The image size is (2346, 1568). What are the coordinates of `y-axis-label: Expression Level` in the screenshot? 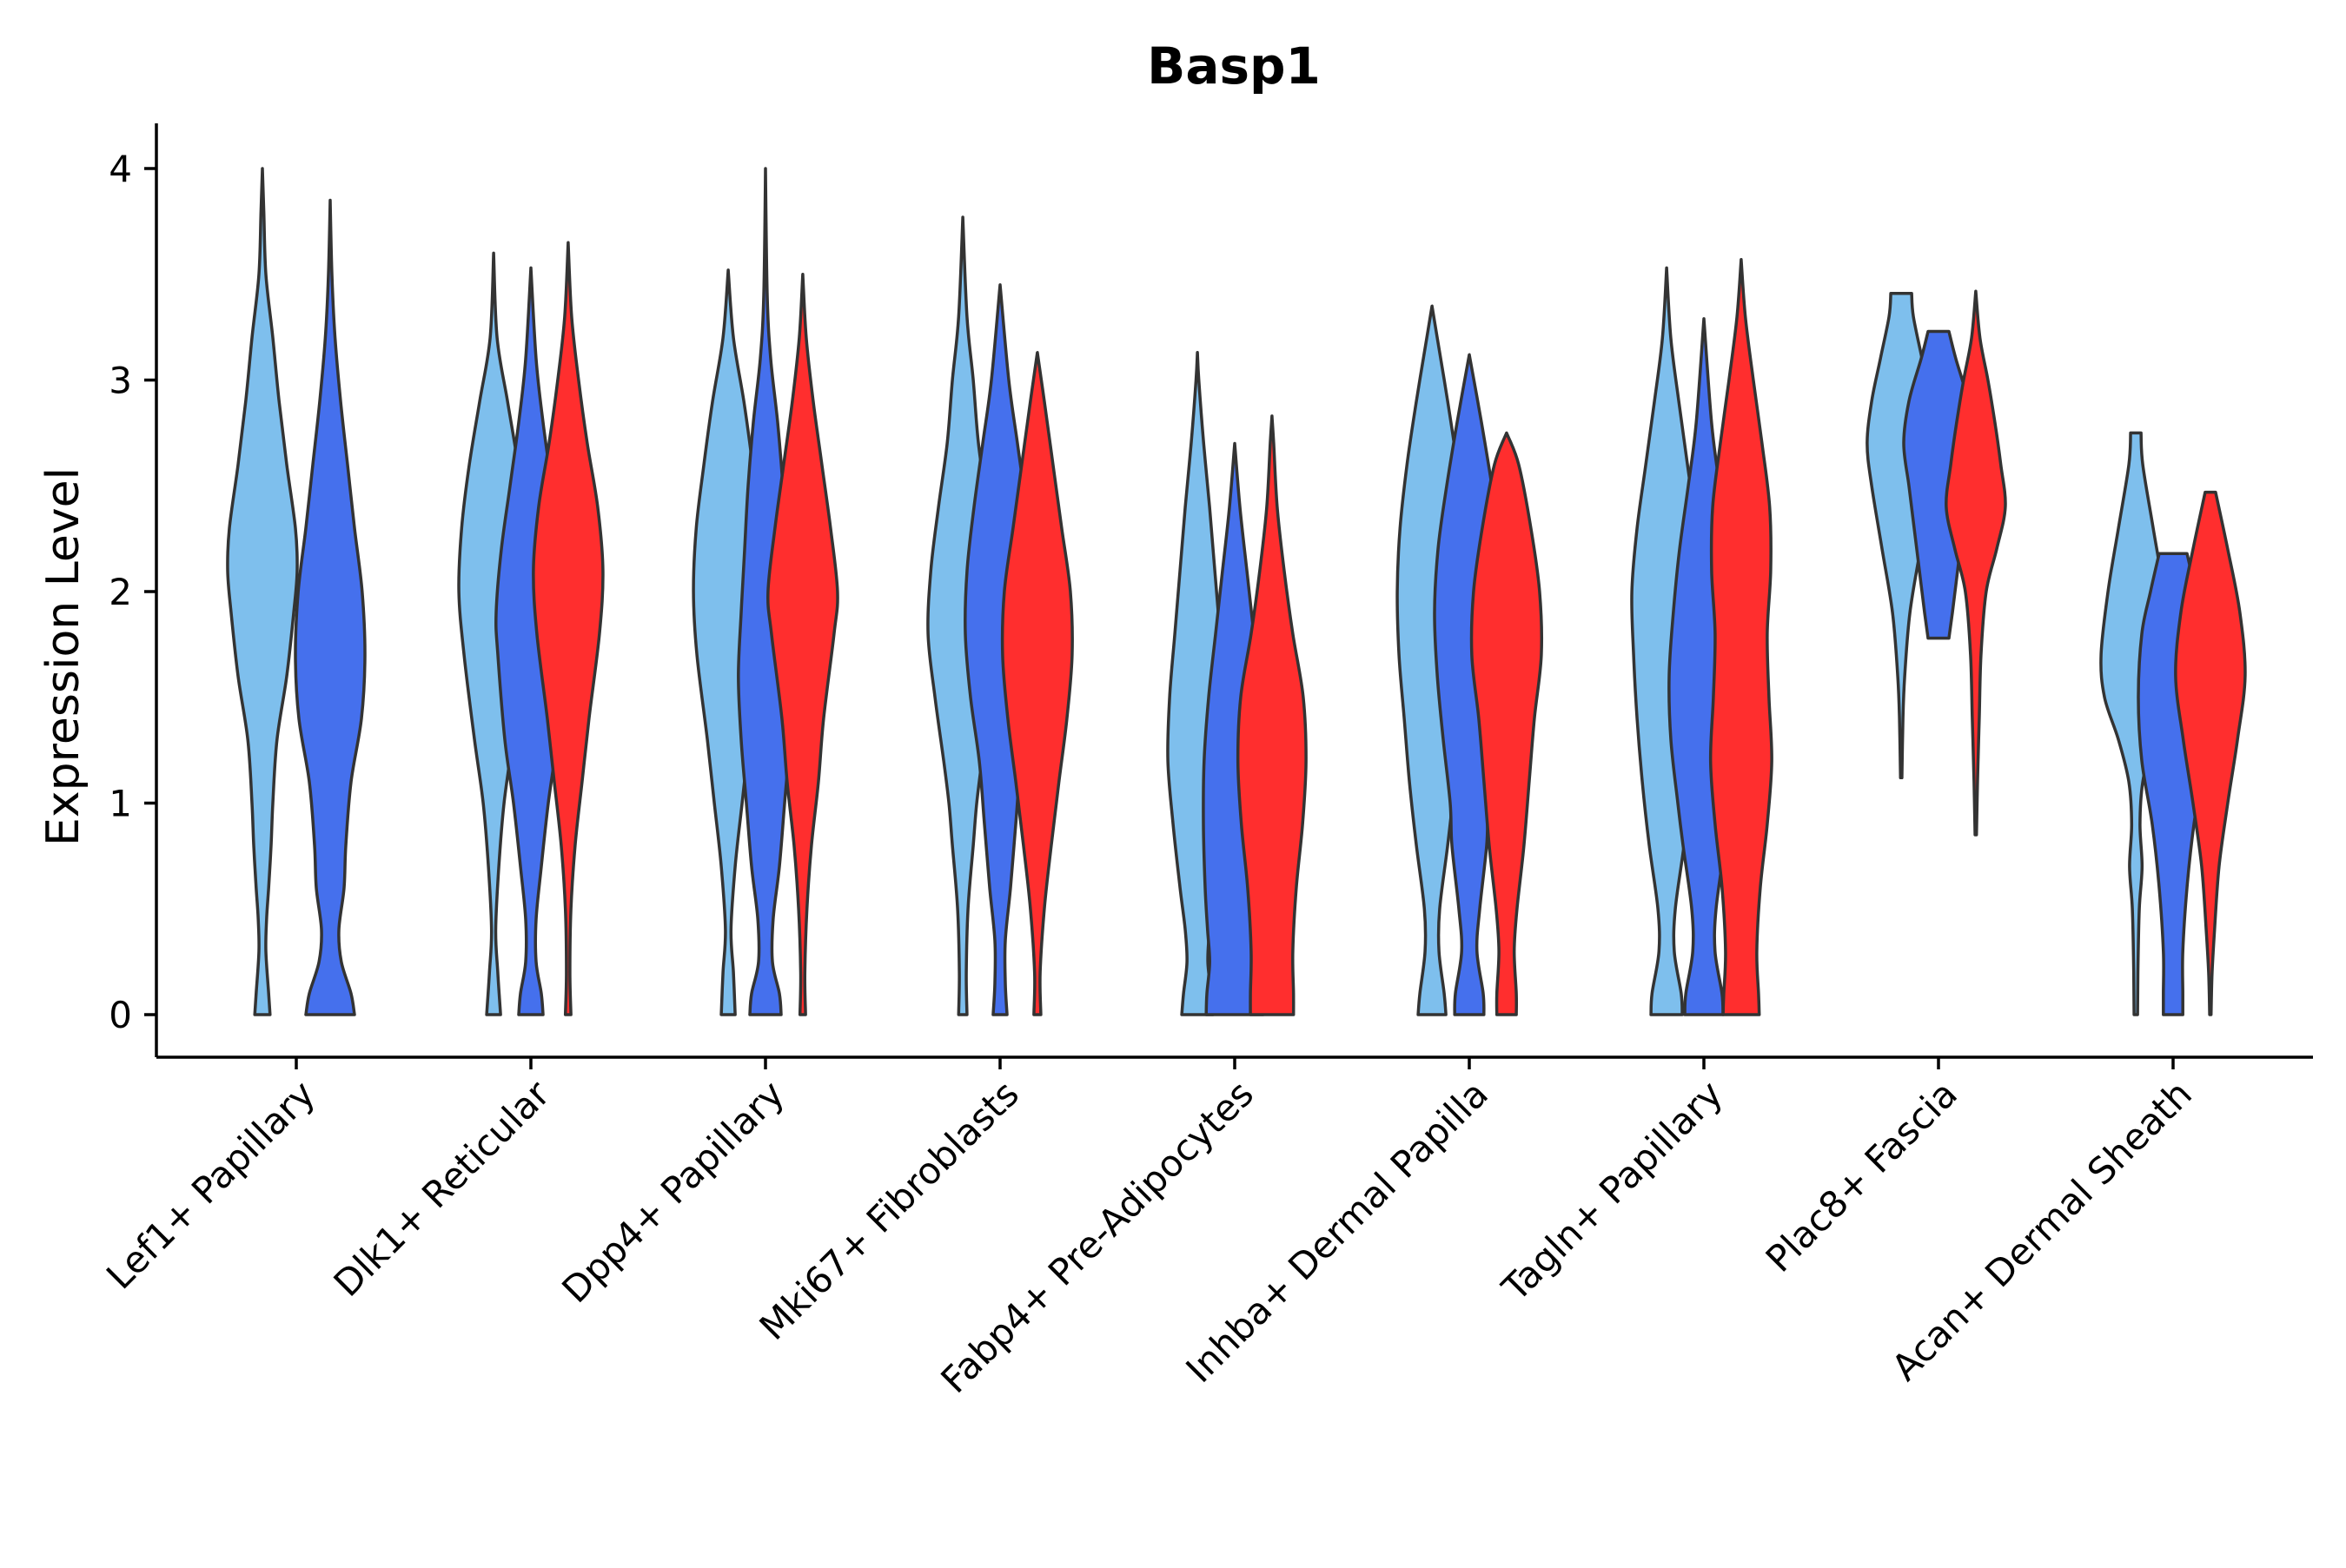 It's located at (63, 656).